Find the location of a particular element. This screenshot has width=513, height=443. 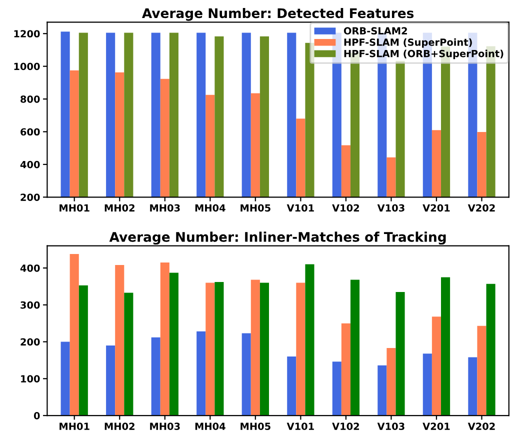

y-tick-label: 1000 is located at coordinates (27, 66).